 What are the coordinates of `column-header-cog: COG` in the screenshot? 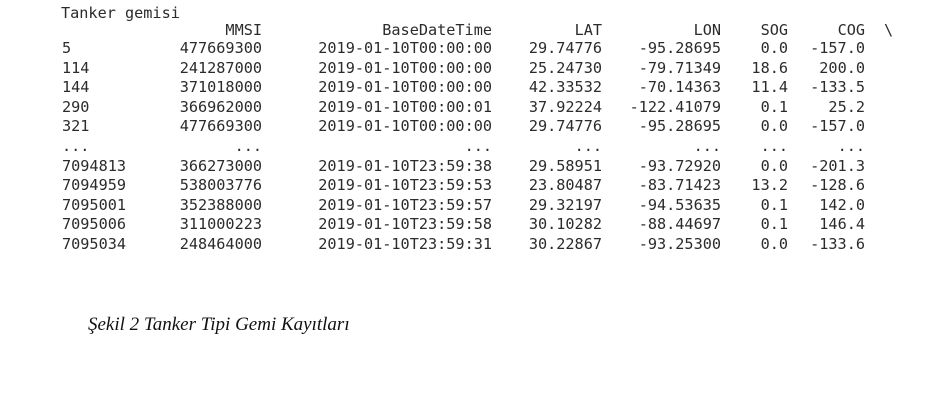 It's located at (851, 30).